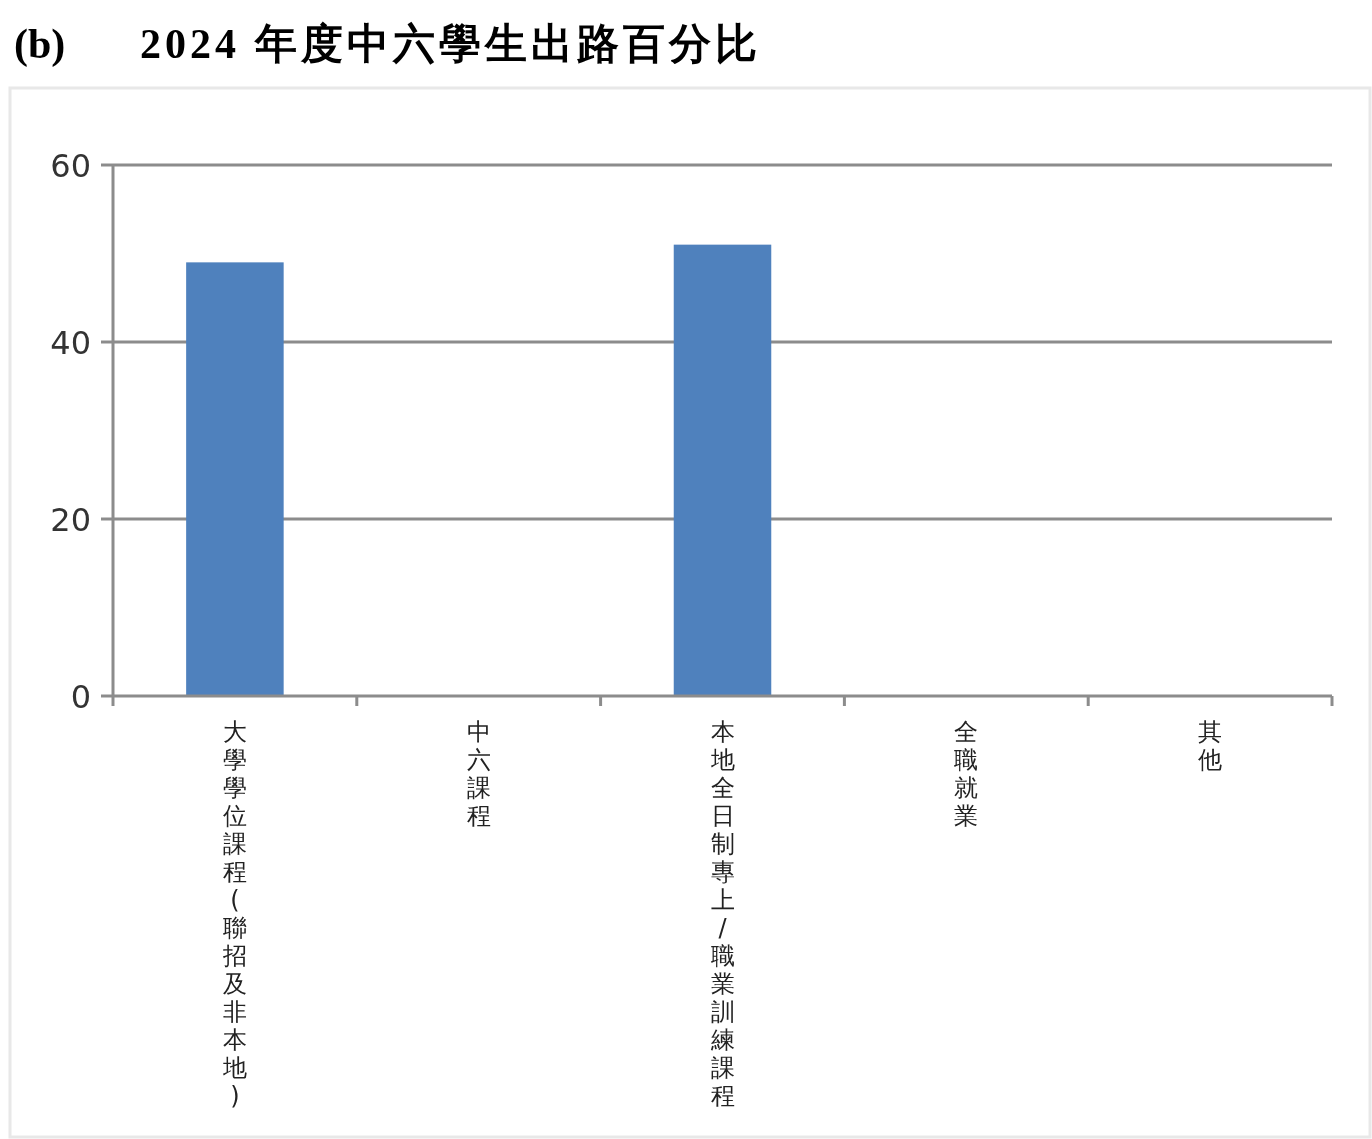 The height and width of the screenshot is (1139, 1372). What do you see at coordinates (450, 44) in the screenshot?
I see `chart-title: 2024 年度中六學生出路百分比` at bounding box center [450, 44].